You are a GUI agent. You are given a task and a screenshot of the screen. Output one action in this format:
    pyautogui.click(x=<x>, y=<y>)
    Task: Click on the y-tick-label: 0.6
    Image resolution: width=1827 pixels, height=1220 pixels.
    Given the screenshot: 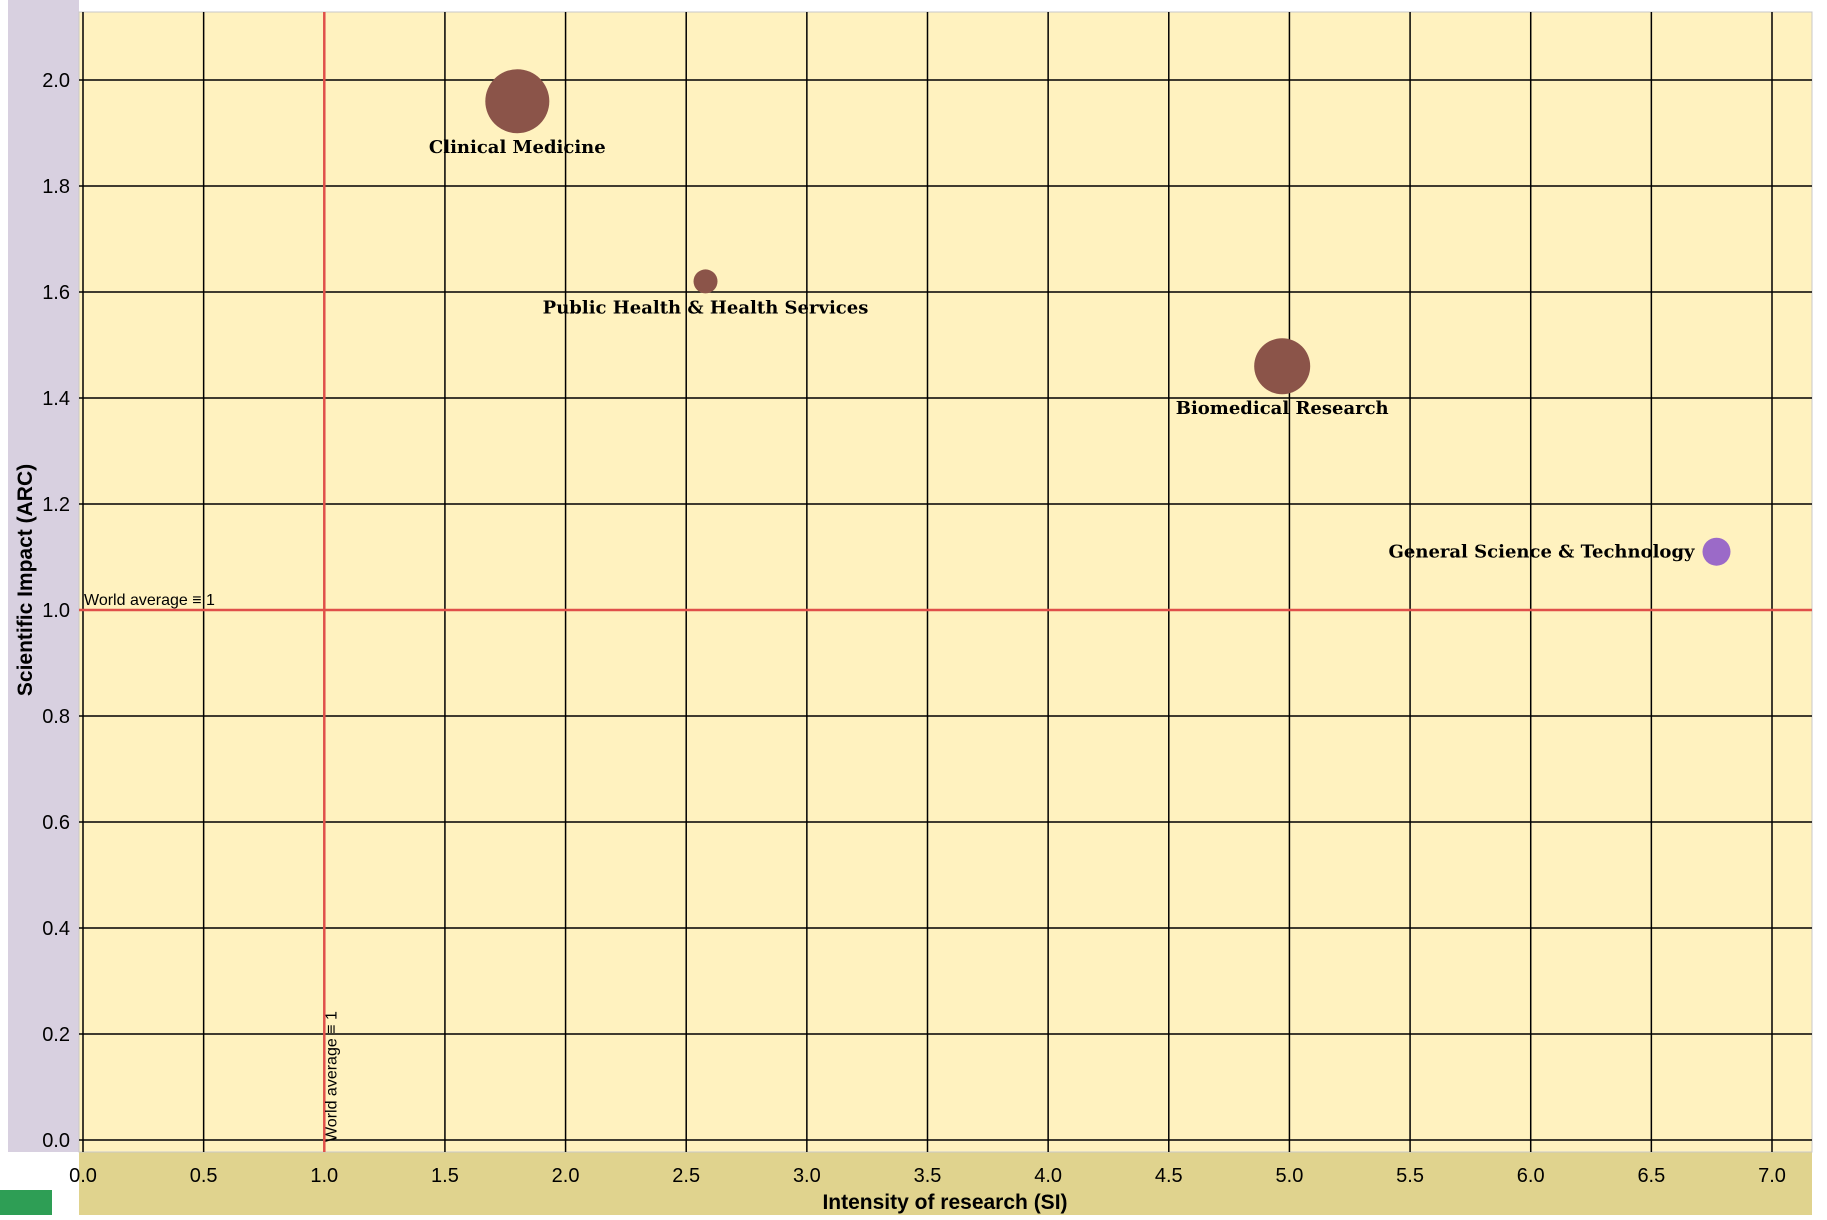 What is the action you would take?
    pyautogui.click(x=56, y=823)
    